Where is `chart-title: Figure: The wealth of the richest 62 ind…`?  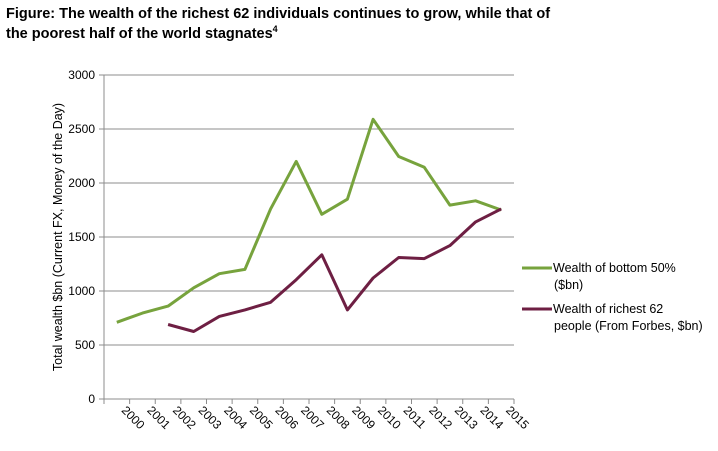
chart-title: Figure: The wealth of the richest 62 ind… is located at coordinates (356, 24).